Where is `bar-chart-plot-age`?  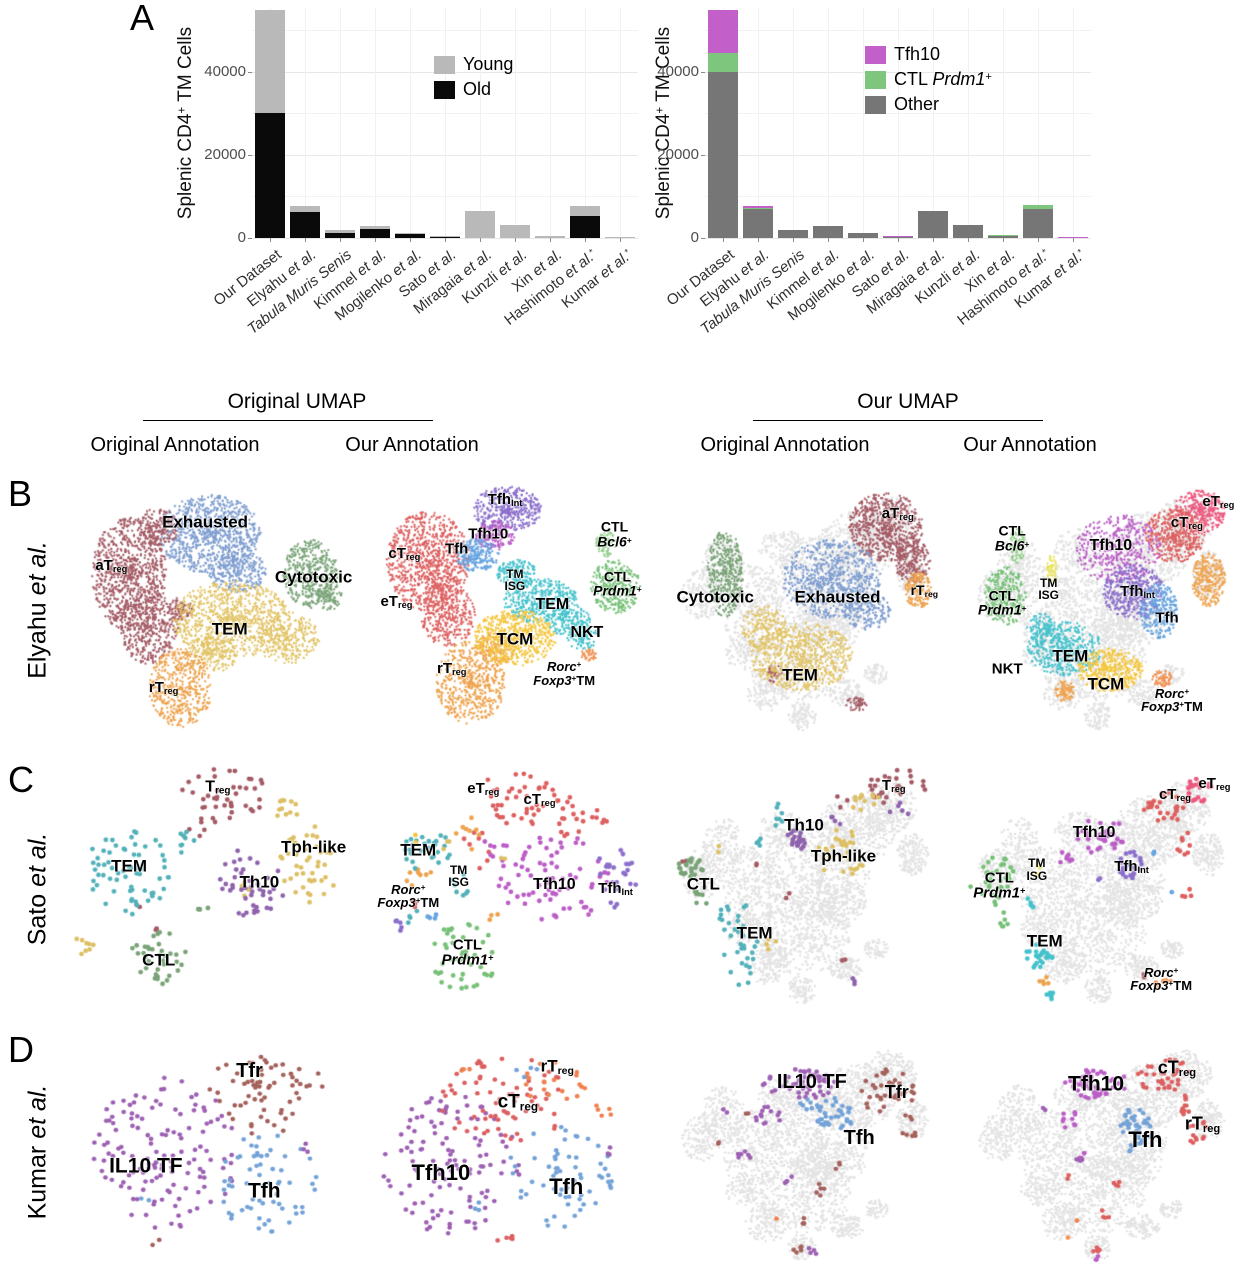 bar-chart-plot-age is located at coordinates (445, 123).